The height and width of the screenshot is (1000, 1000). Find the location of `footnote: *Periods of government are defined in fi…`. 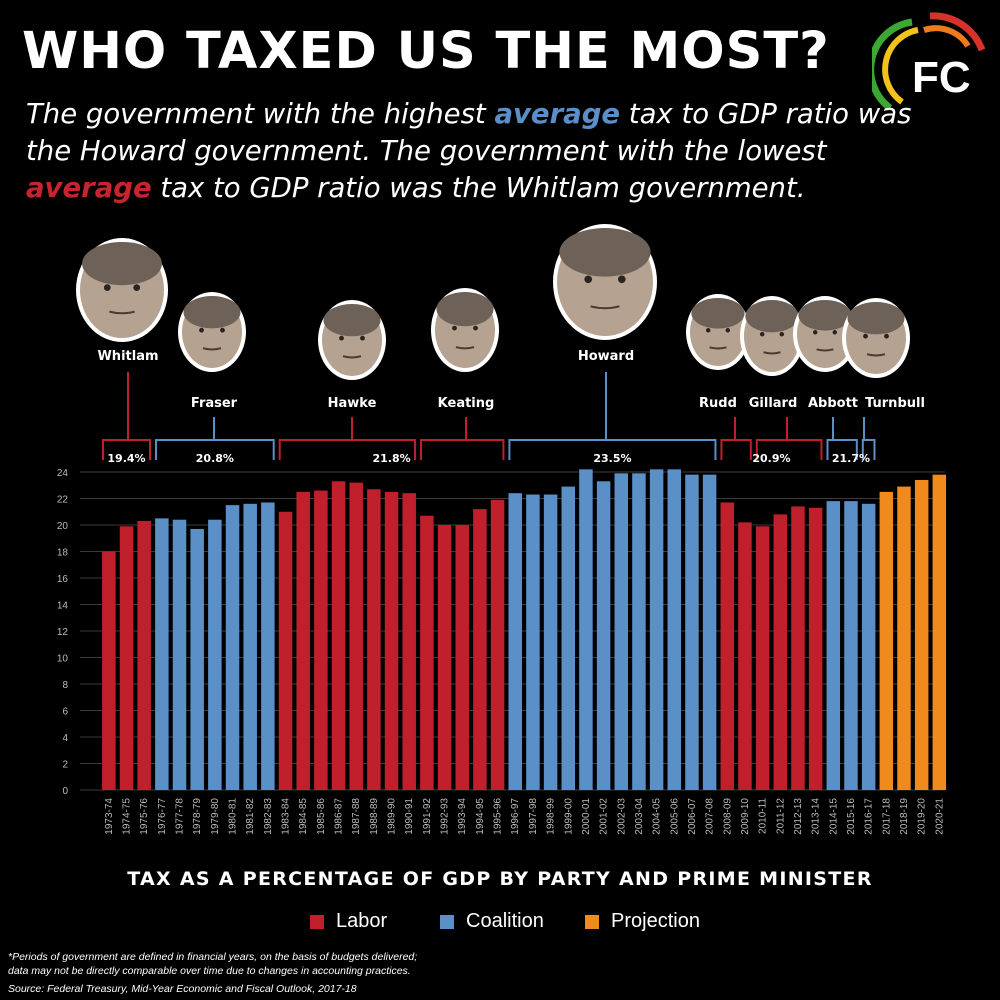

footnote: *Periods of government are defined in fi… is located at coordinates (213, 964).